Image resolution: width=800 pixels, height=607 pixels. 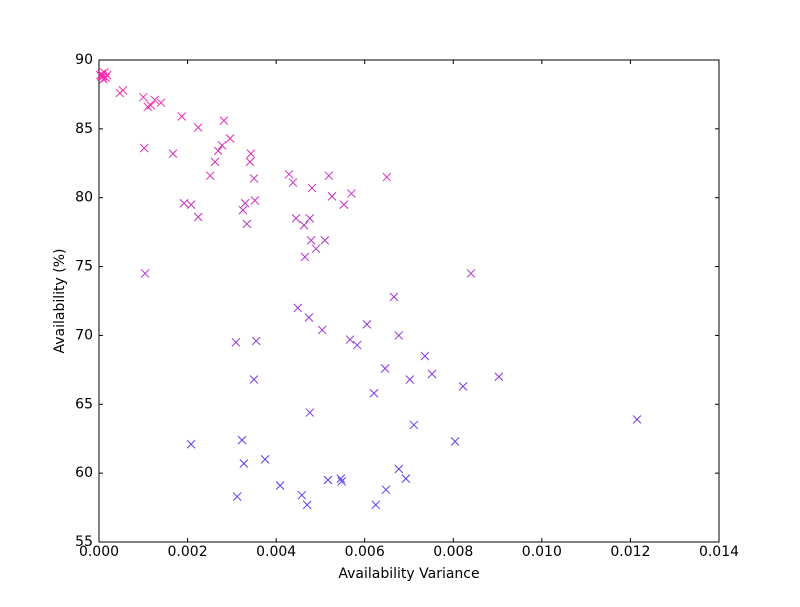 What do you see at coordinates (84, 542) in the screenshot?
I see `y-tick-label: 55` at bounding box center [84, 542].